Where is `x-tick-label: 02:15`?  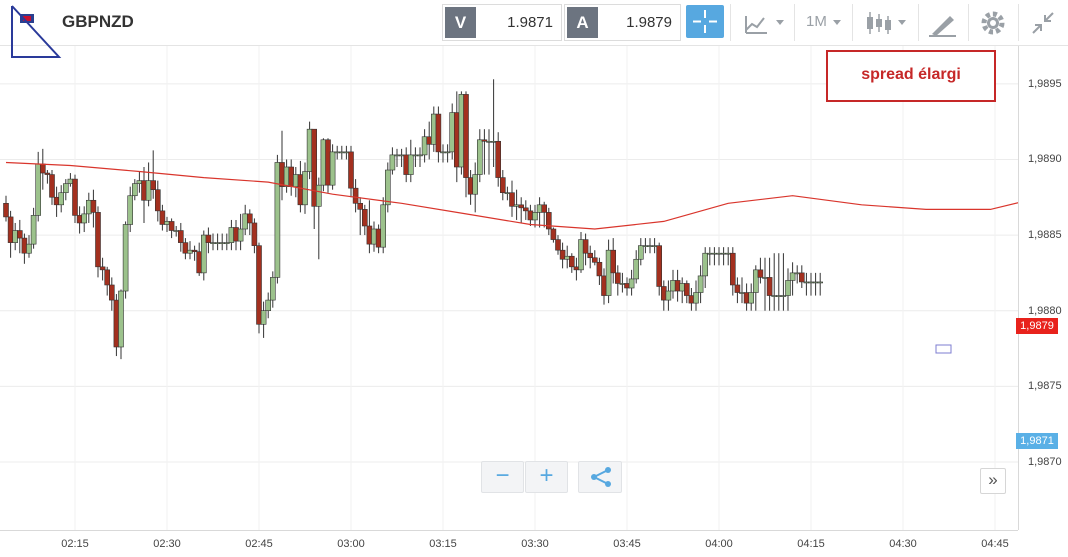
x-tick-label: 02:15 is located at coordinates (75, 544).